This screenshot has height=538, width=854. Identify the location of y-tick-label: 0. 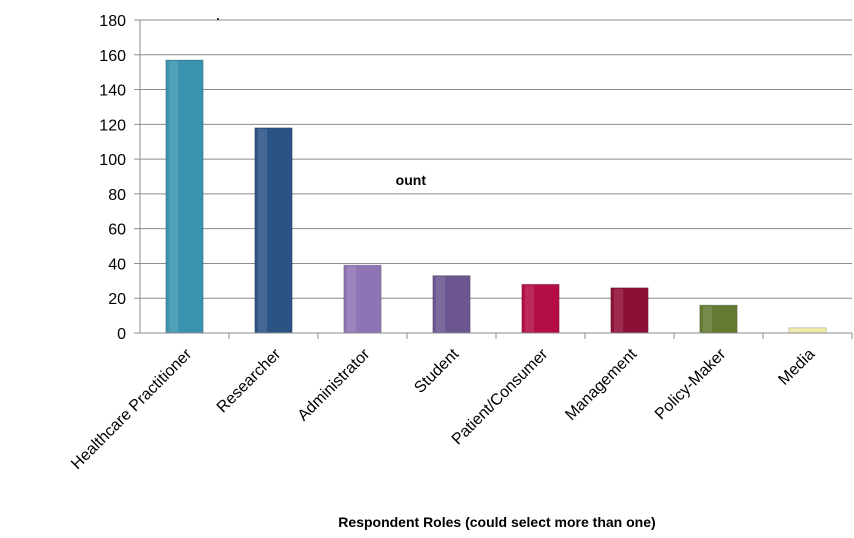
(121, 334).